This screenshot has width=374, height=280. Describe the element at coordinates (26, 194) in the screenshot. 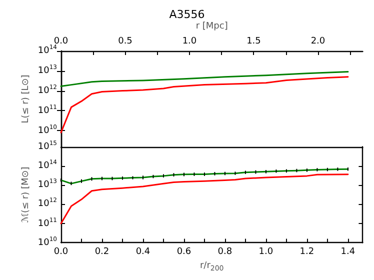

I see `y-axis-title: ℳ(≤ r) [M⊙]` at that location.